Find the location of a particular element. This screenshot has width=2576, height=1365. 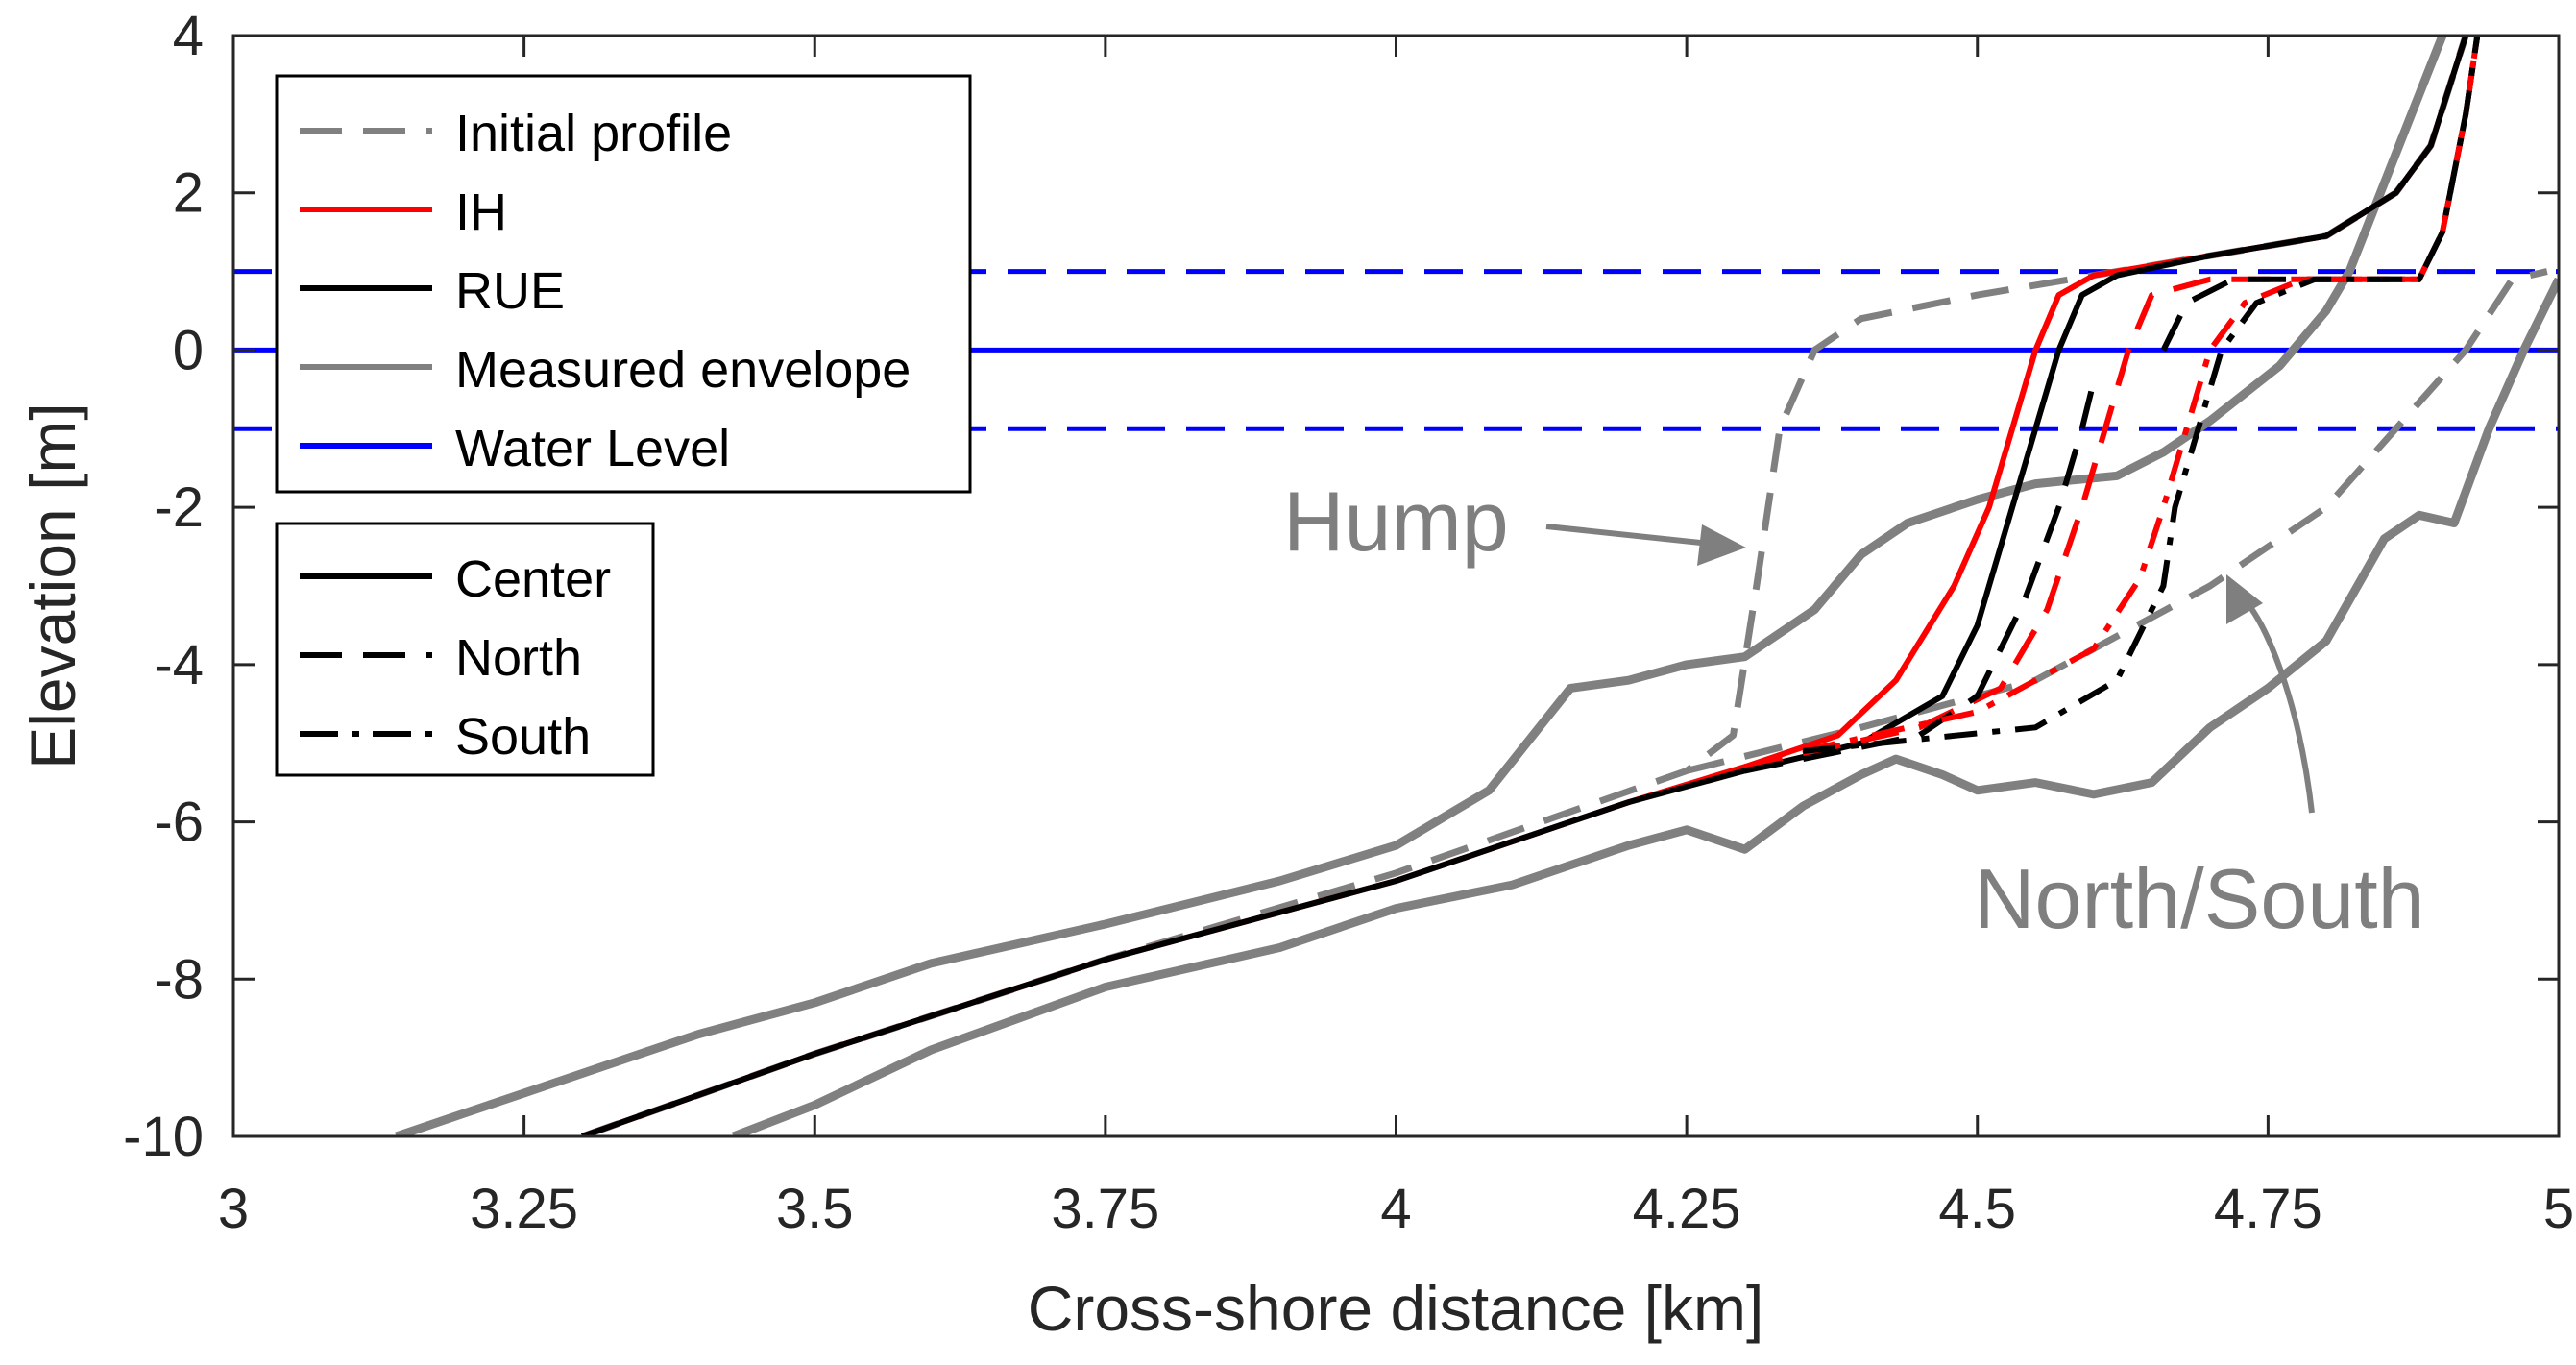

legend-main-entry-label: Water Level is located at coordinates (592, 449).